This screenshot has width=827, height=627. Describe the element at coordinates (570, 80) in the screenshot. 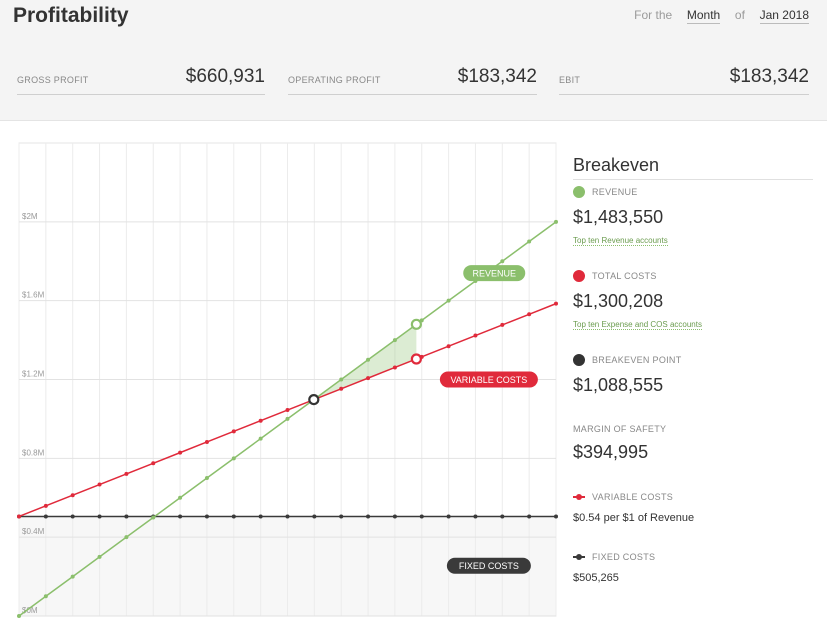

I see `kpi-label: EBIT` at that location.